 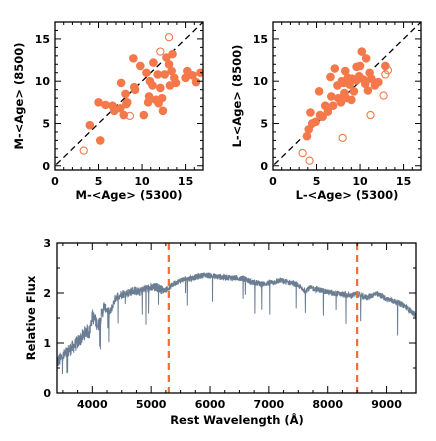 What do you see at coordinates (19, 96) in the screenshot?
I see `y-axis-label-m: M-<Age> (8500)` at bounding box center [19, 96].